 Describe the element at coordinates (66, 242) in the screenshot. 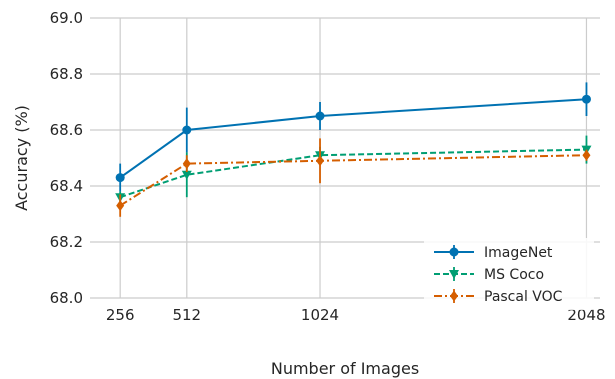

I see `y-tick-label: 68.2` at that location.